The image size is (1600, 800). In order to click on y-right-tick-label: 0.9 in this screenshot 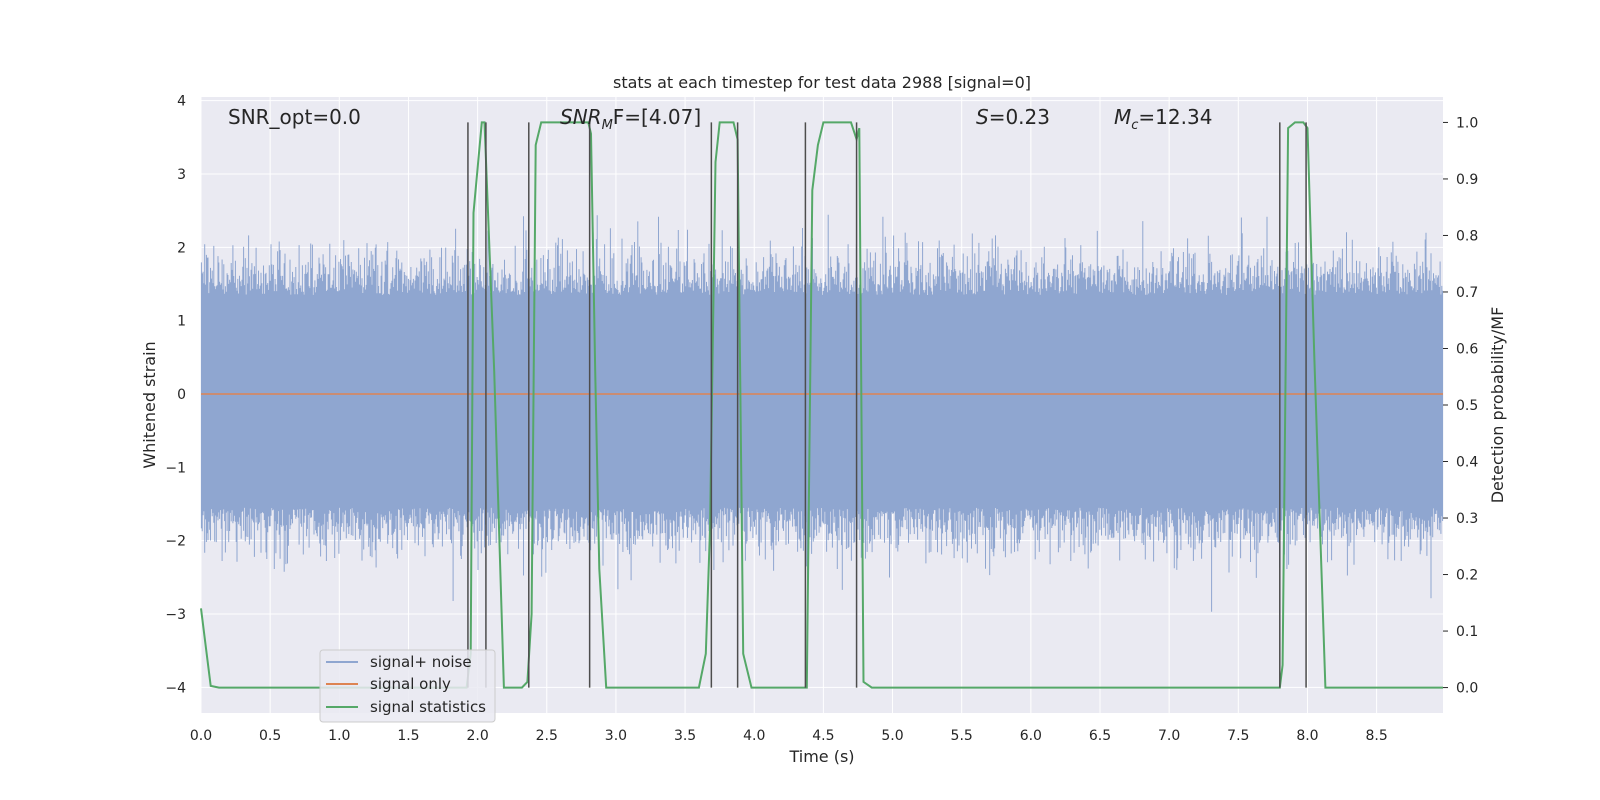, I will do `click(1467, 180)`.